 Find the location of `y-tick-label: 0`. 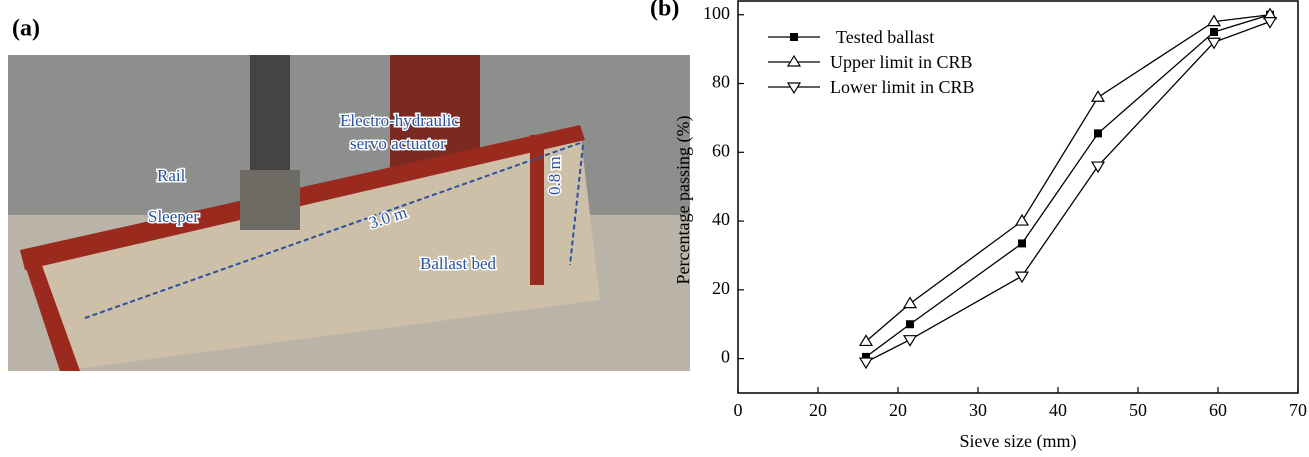

y-tick-label: 0 is located at coordinates (725, 357).